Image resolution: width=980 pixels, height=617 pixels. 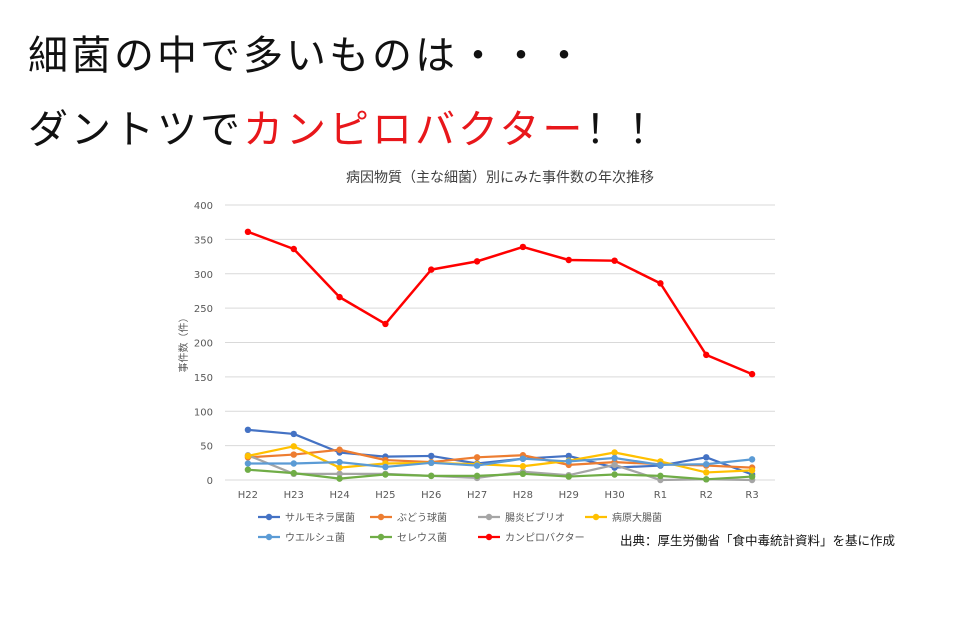 What do you see at coordinates (385, 495) in the screenshot?
I see `x-tick-label: H25` at bounding box center [385, 495].